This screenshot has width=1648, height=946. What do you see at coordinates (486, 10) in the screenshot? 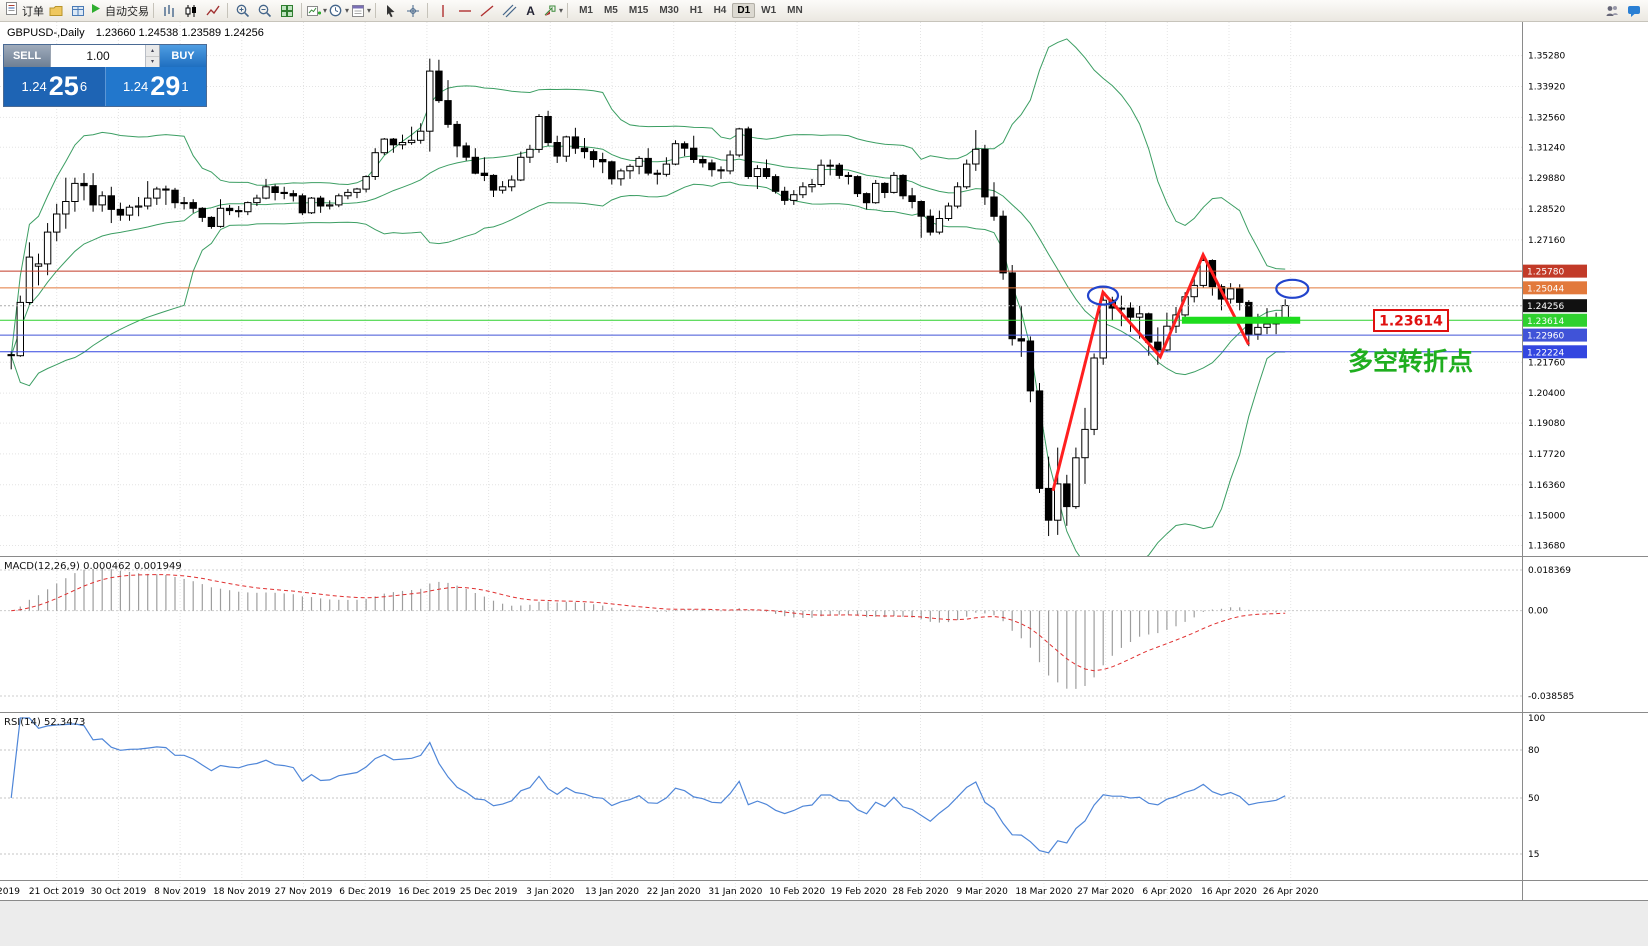
I see `trendline-button` at bounding box center [486, 10].